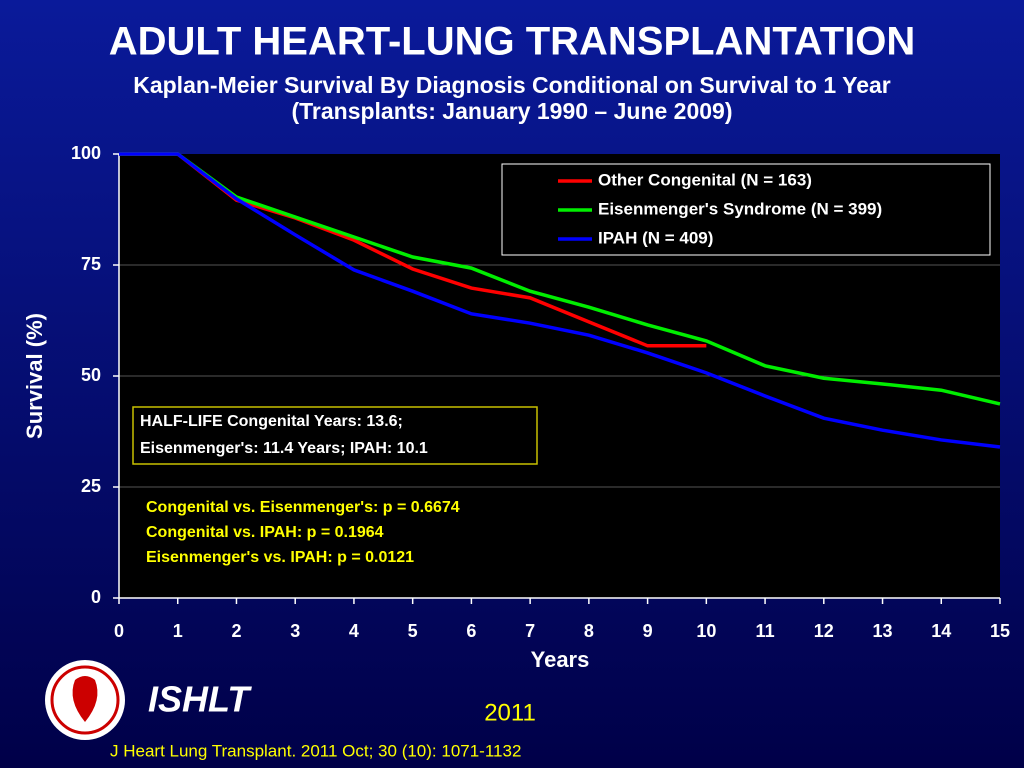  Describe the element at coordinates (280, 557) in the screenshot. I see `p-value-text: Eisenmenger's vs. IPAH: p = 0.0121` at that location.